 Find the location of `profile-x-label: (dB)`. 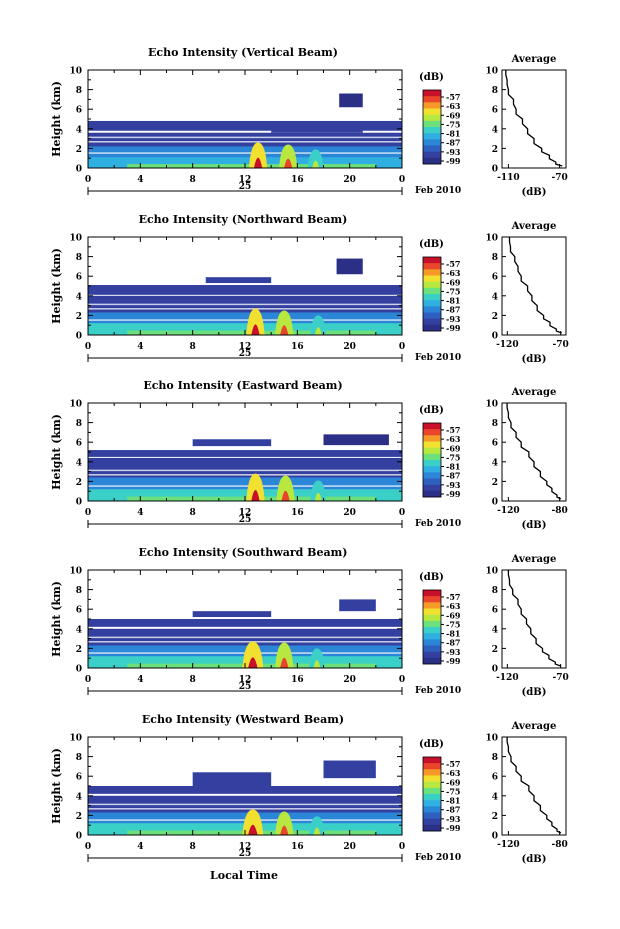

profile-x-label: (dB) is located at coordinates (534, 692).